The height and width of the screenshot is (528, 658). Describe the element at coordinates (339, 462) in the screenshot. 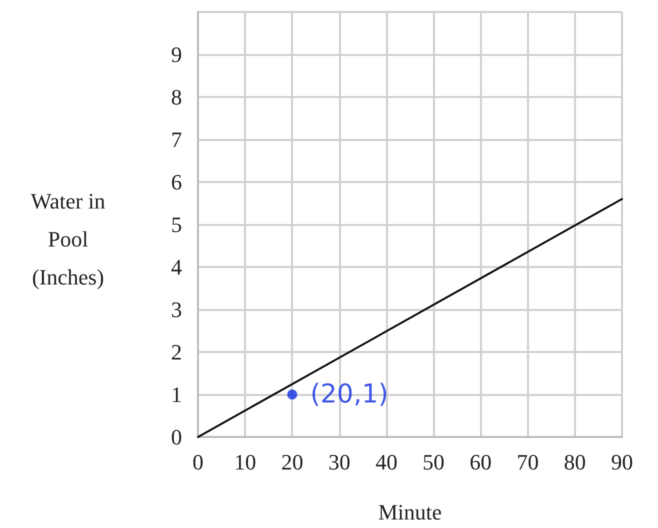

I see `x-tick-label: 30` at that location.